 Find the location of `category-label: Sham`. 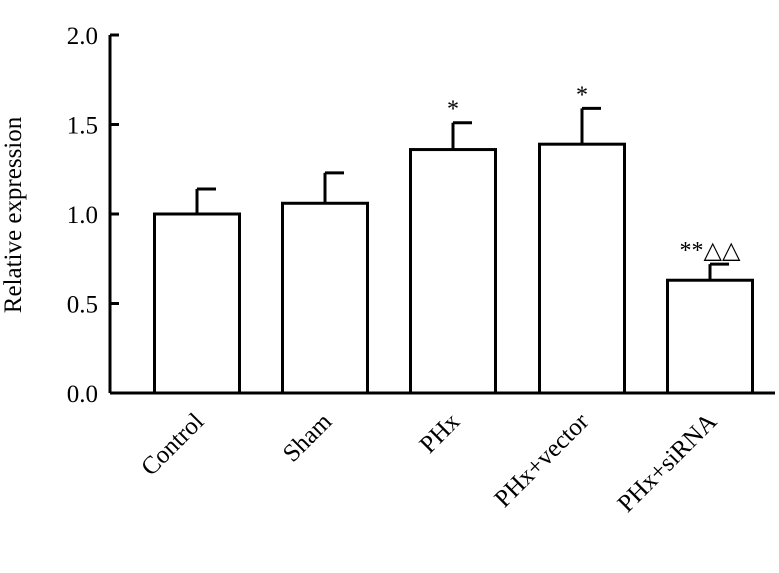

category-label: Sham is located at coordinates (308, 438).